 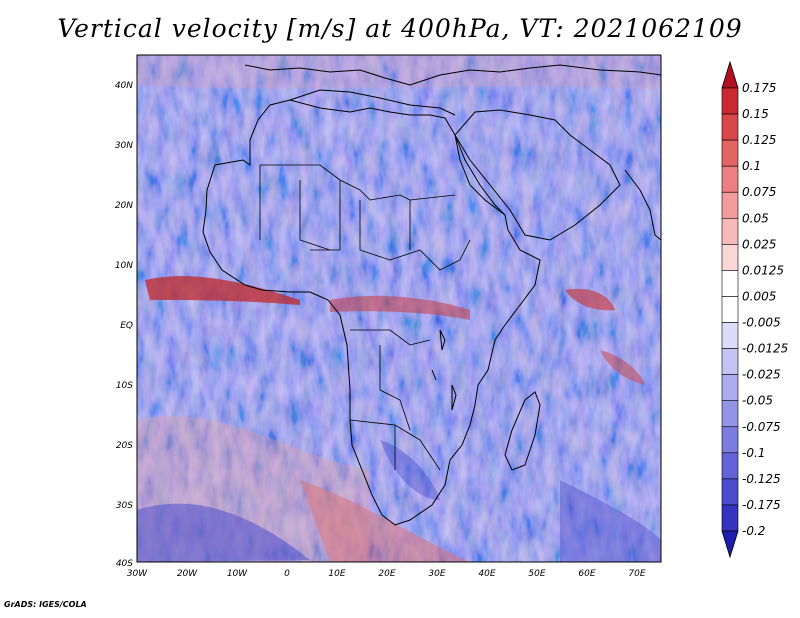 What do you see at coordinates (755, 114) in the screenshot?
I see `colorbar-label: 0.15` at bounding box center [755, 114].